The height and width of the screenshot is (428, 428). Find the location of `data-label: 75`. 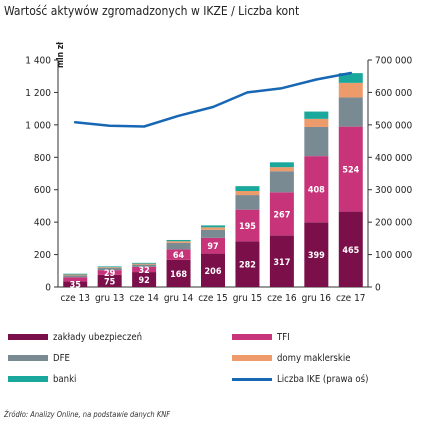

data-label: 75 is located at coordinates (110, 282).